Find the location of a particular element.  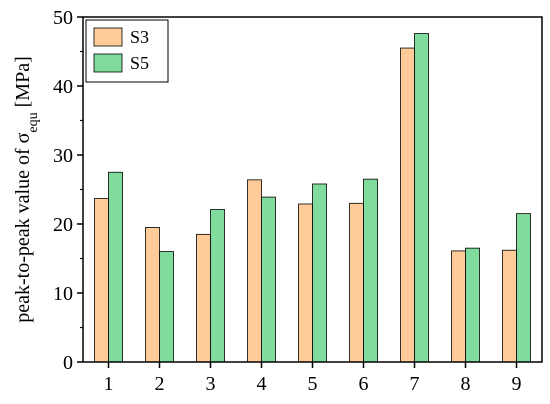

x-tick-label: 9 is located at coordinates (517, 384).